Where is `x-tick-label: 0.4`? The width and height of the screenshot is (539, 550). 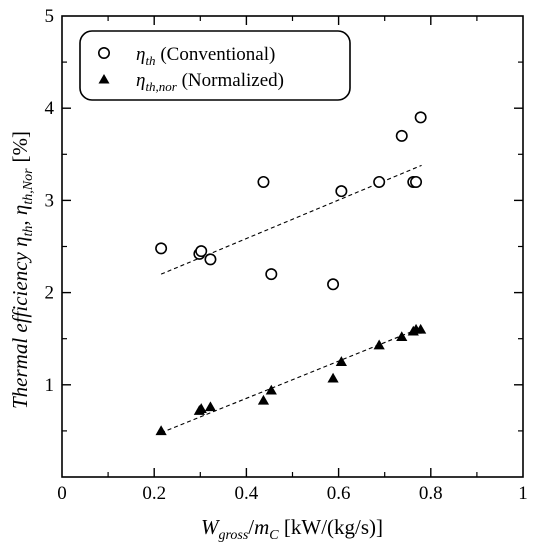 x-tick-label: 0.4 is located at coordinates (247, 493).